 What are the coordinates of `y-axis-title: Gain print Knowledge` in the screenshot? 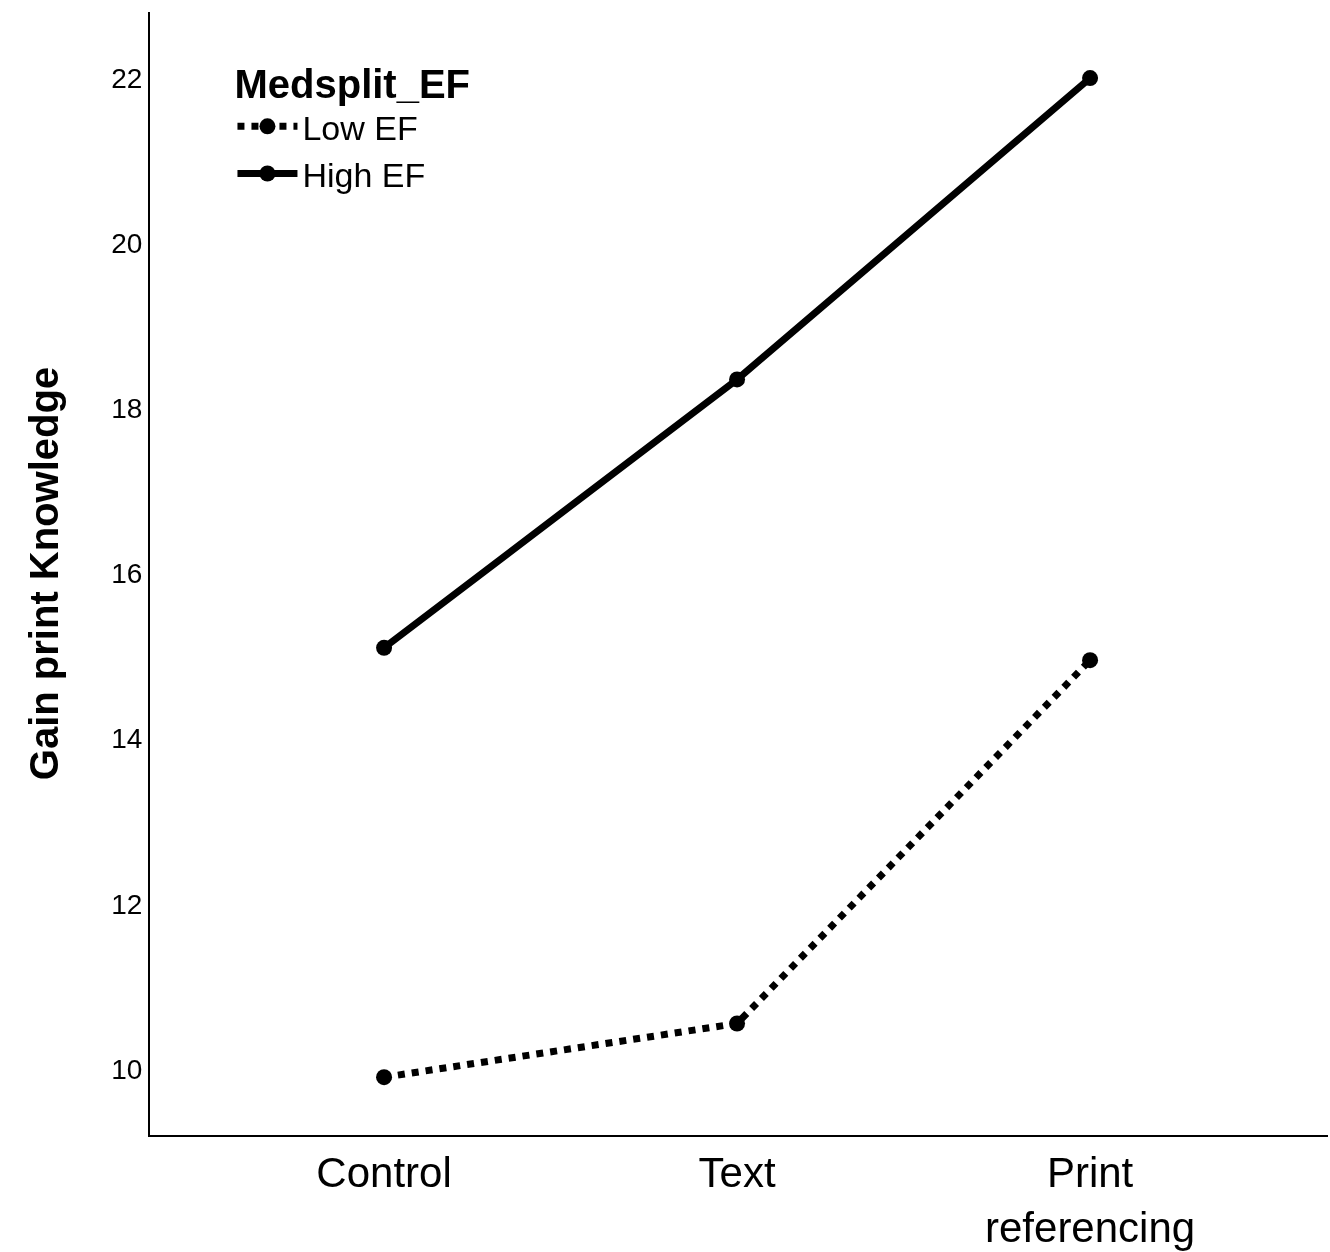 It's located at (44, 573).